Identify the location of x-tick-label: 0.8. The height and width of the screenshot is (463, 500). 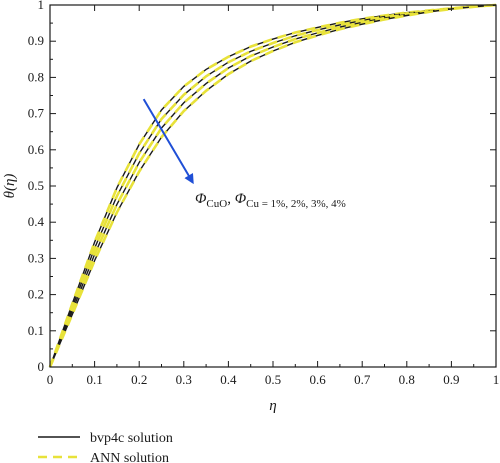
(407, 379).